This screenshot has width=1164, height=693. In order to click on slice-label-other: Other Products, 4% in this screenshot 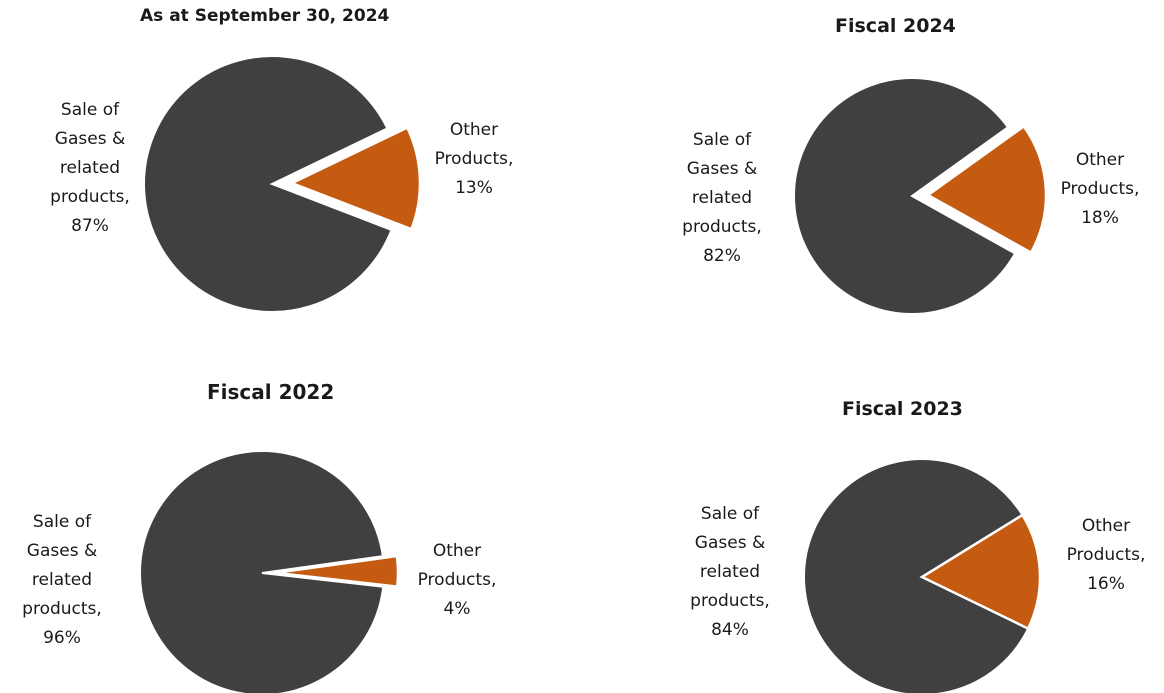, I will do `click(457, 580)`.